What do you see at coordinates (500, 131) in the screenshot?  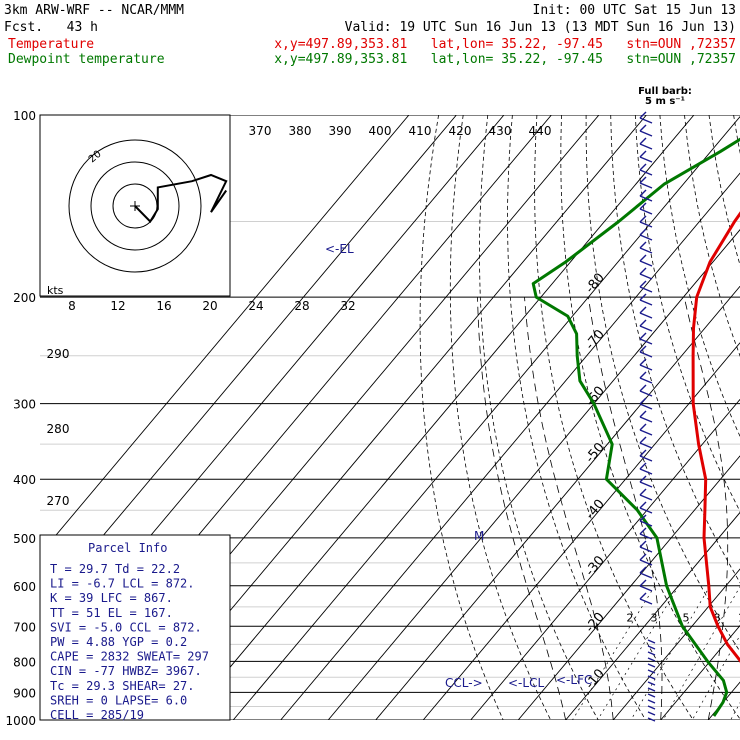 I see `theta-label: 430` at bounding box center [500, 131].